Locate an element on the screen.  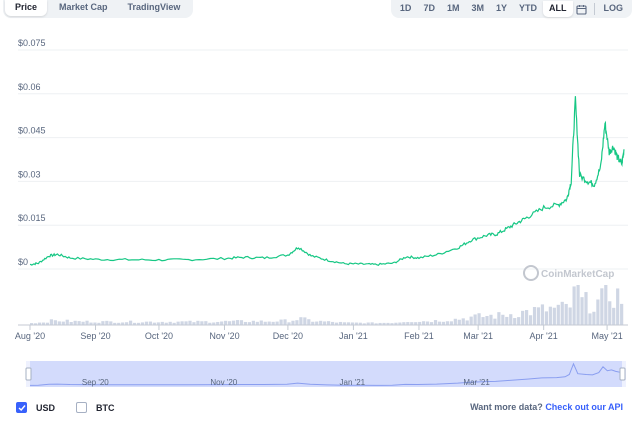
x-tick-label: Mar '21 is located at coordinates (478, 336).